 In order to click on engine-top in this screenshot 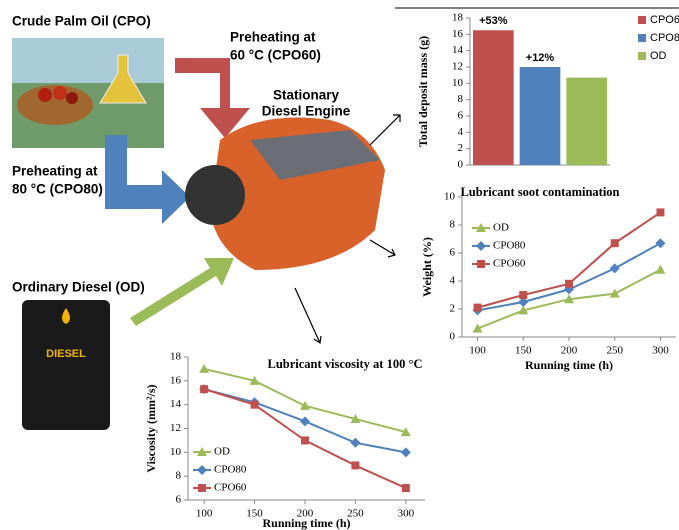, I will do `click(315, 155)`.